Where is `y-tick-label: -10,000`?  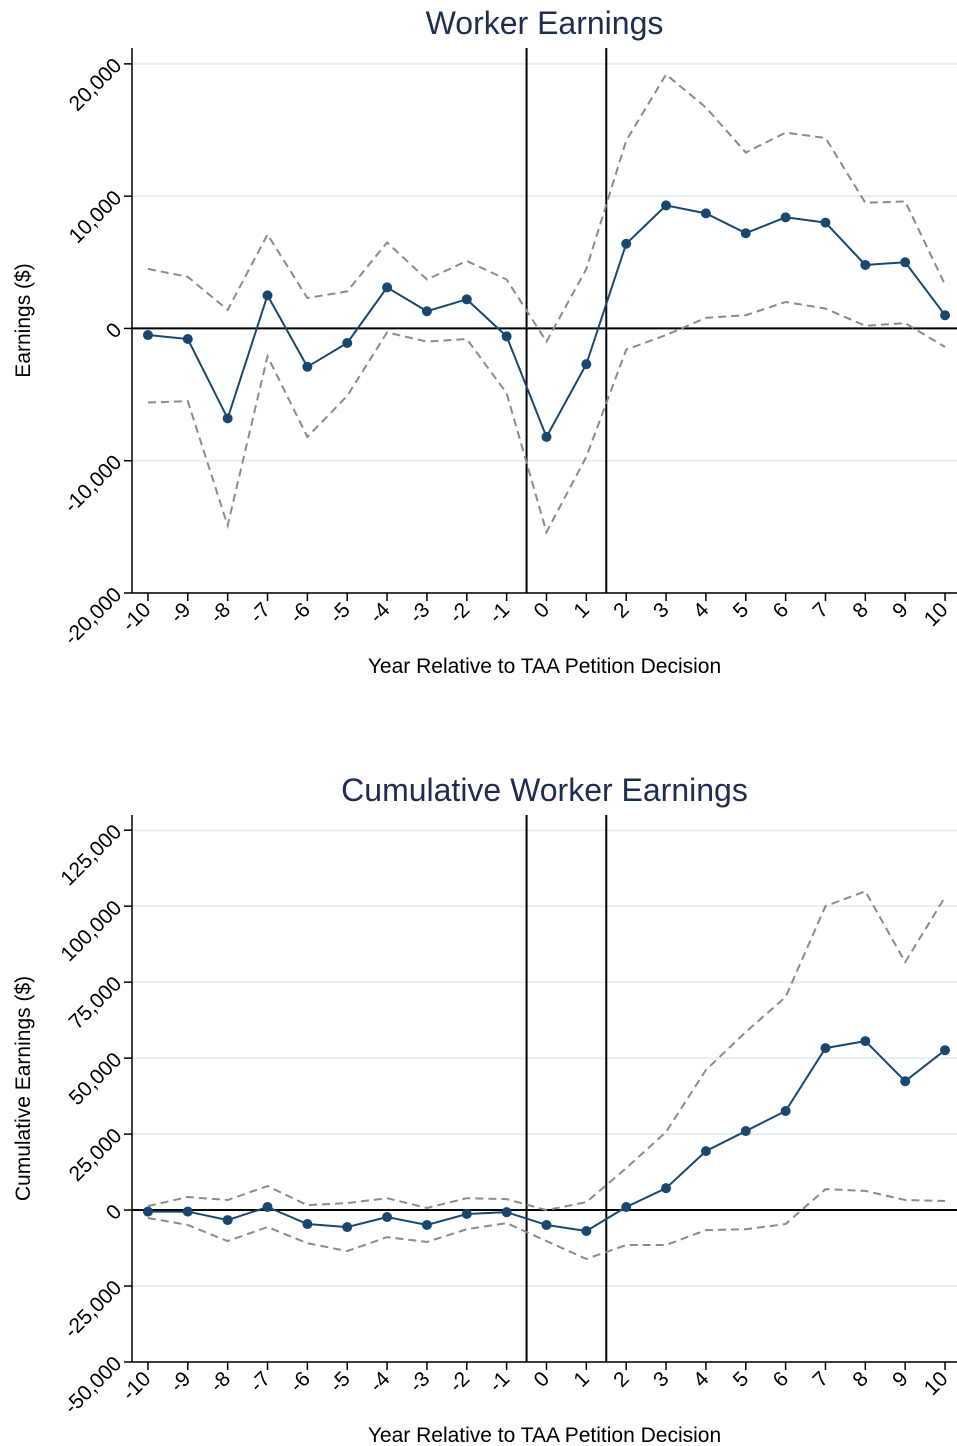 y-tick-label: -10,000 is located at coordinates (93, 484).